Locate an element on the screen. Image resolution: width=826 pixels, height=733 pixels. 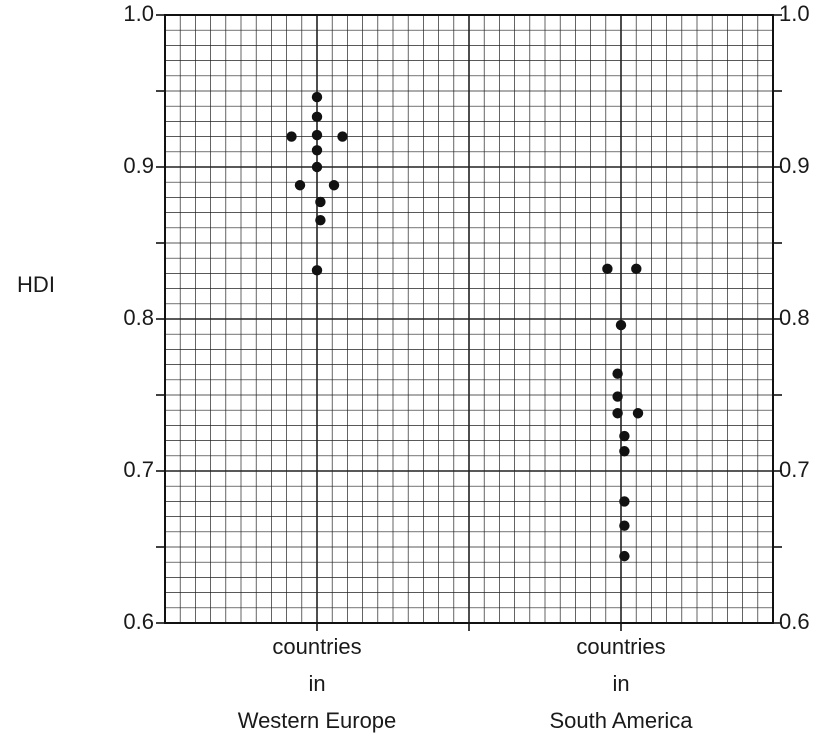
y2-tick-label: 0.7 is located at coordinates (794, 469).